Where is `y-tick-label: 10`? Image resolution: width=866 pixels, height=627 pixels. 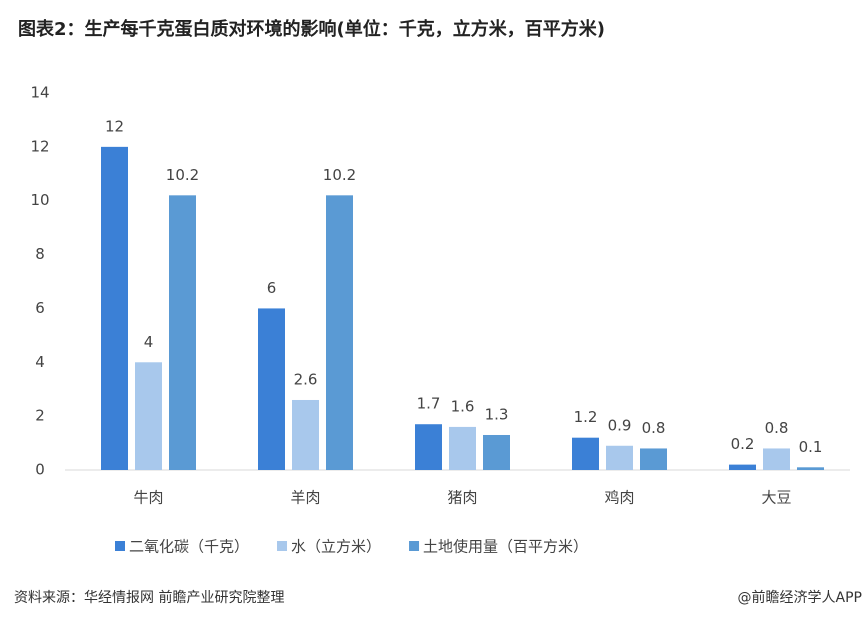 y-tick-label: 10 is located at coordinates (39, 200).